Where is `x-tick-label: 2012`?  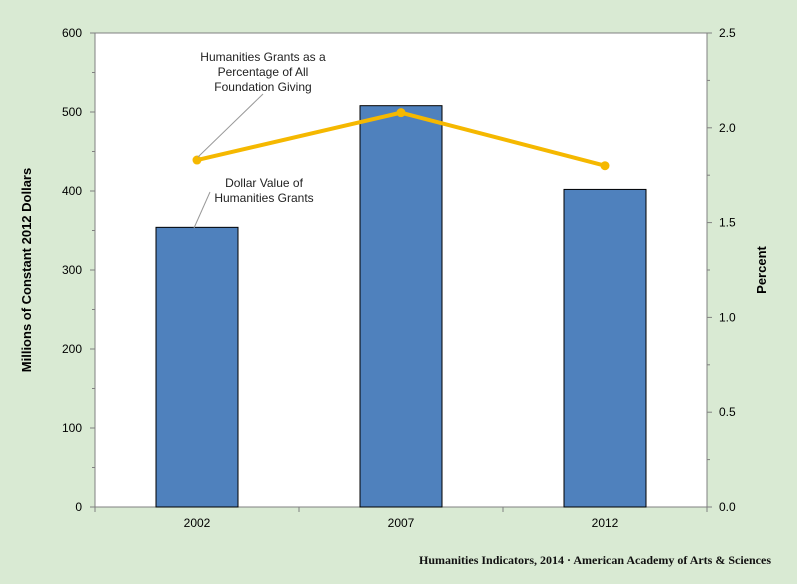
x-tick-label: 2012 is located at coordinates (605, 523).